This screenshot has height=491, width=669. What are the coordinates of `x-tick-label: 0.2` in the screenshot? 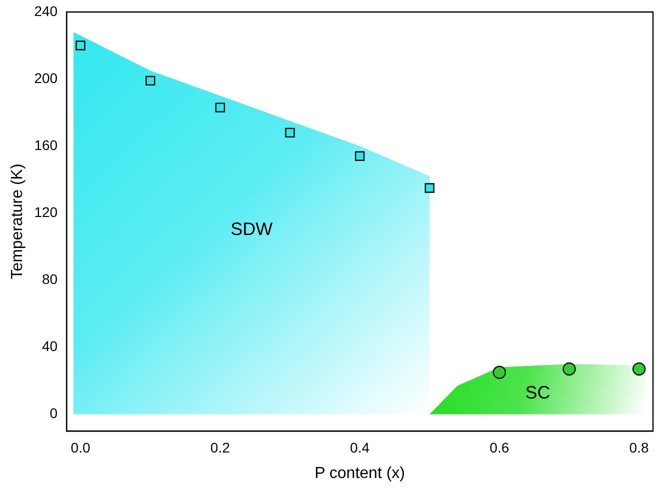 It's located at (220, 447).